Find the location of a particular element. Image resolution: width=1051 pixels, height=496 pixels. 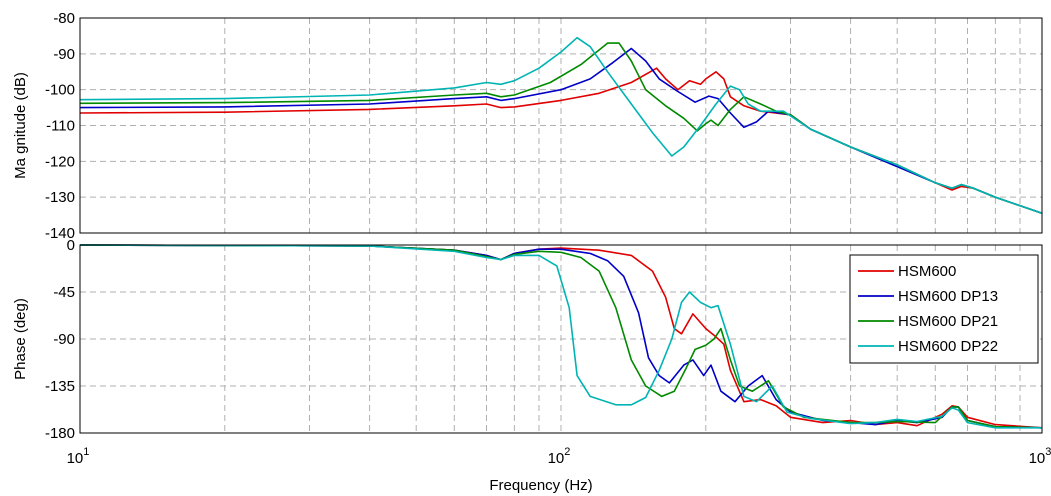

mag-ytick-label: -120 is located at coordinates (60, 161).